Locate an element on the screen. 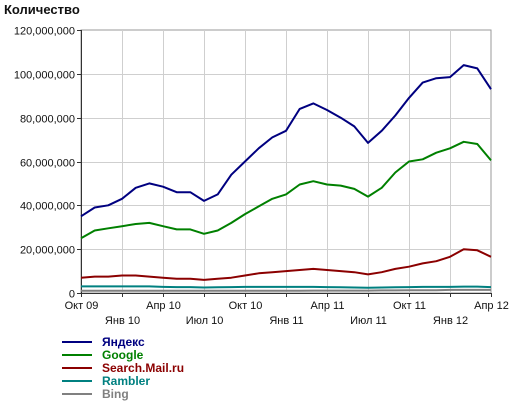 Image resolution: width=520 pixels, height=405 pixels. series-line-search-mail-ru is located at coordinates (286, 264).